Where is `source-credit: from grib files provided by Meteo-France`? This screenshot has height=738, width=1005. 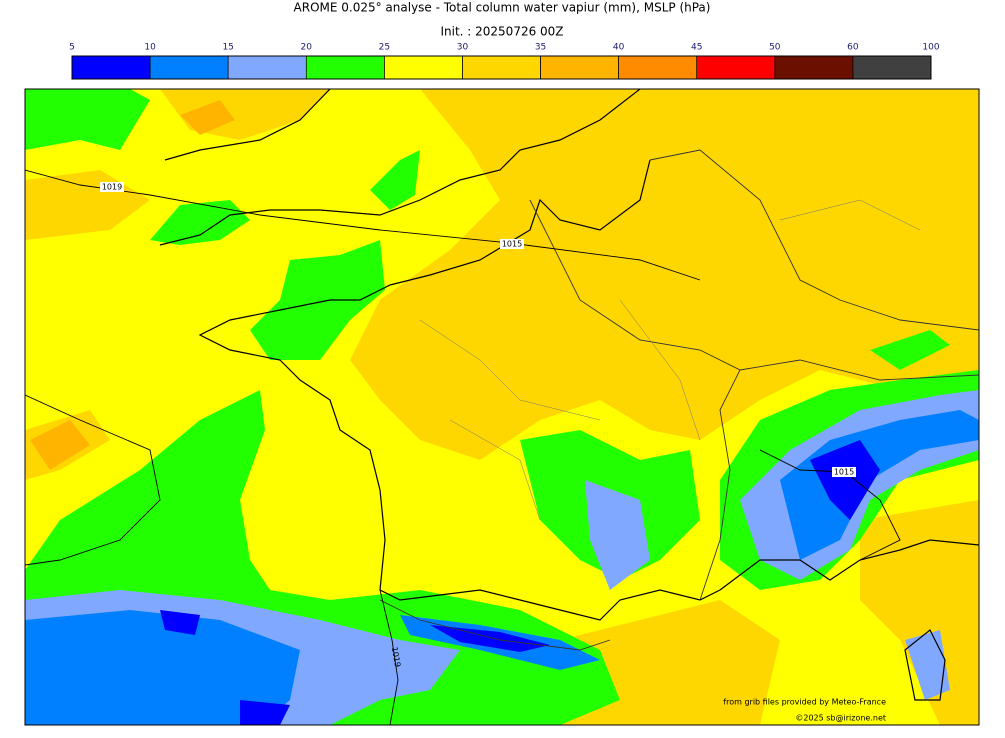 source-credit: from grib files provided by Meteo-France is located at coordinates (804, 702).